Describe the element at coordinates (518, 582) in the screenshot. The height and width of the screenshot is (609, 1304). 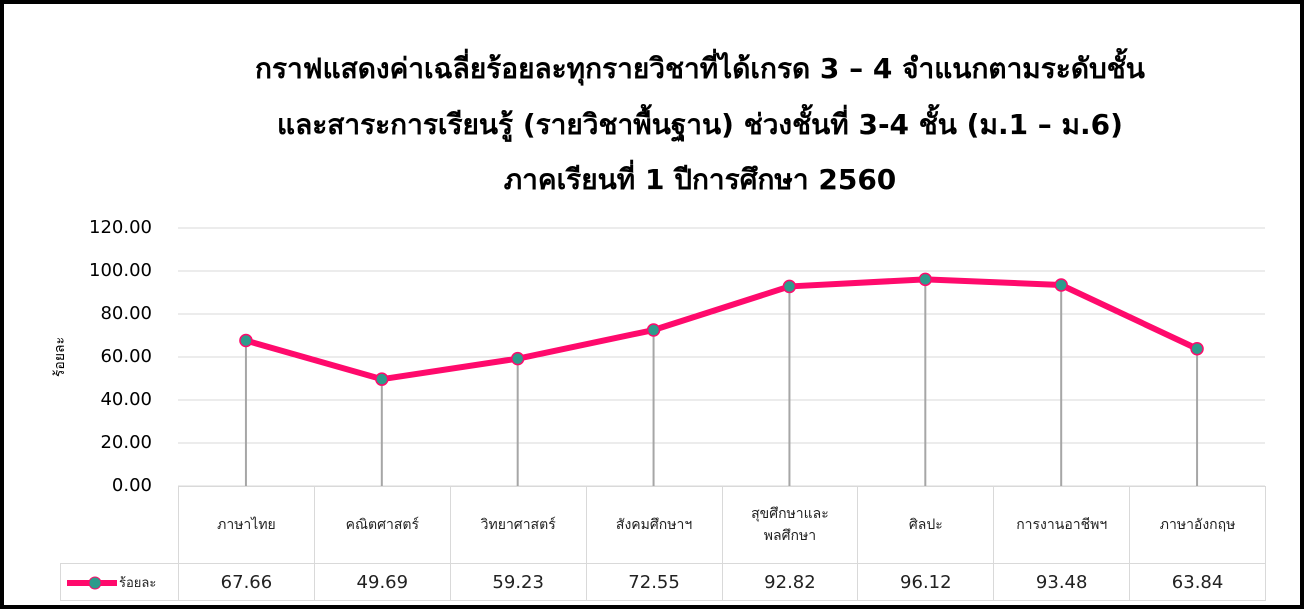
I see `value-label: 59.23` at that location.